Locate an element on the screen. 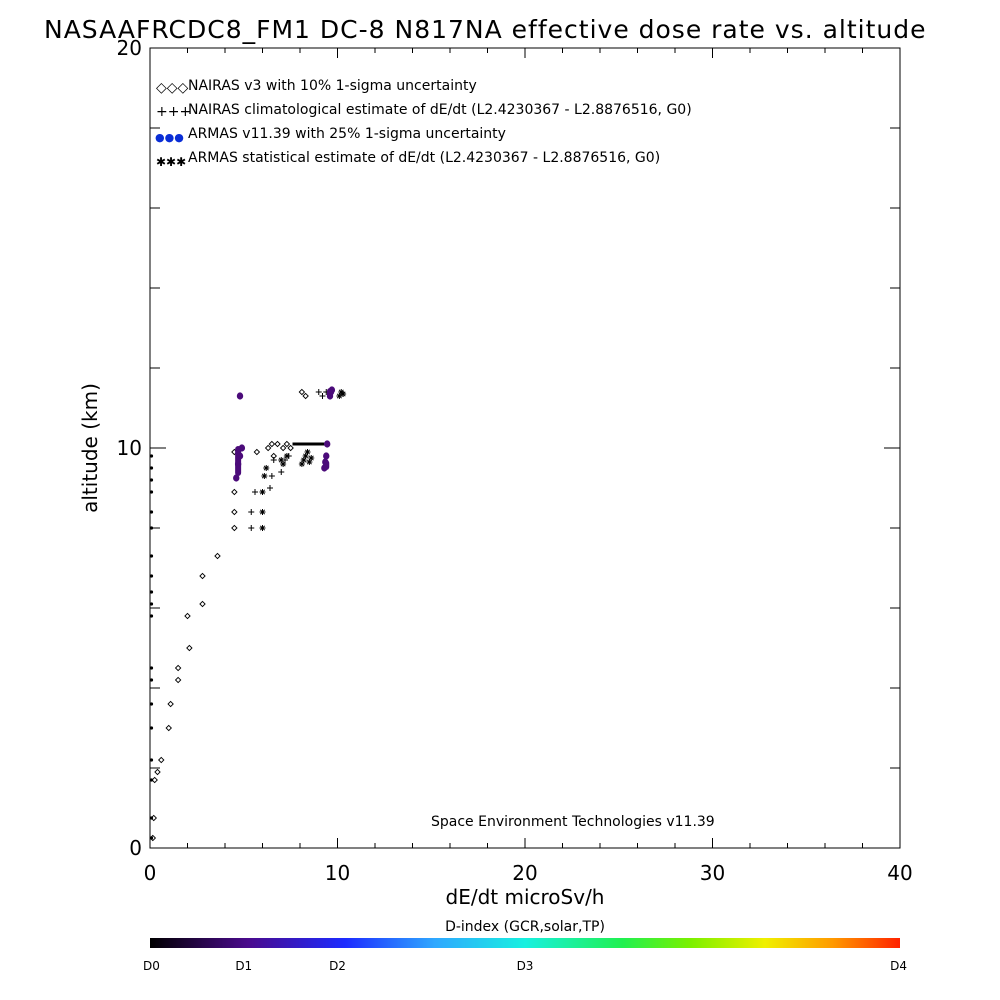  colorbar-tick-label: D2 is located at coordinates (337, 966).